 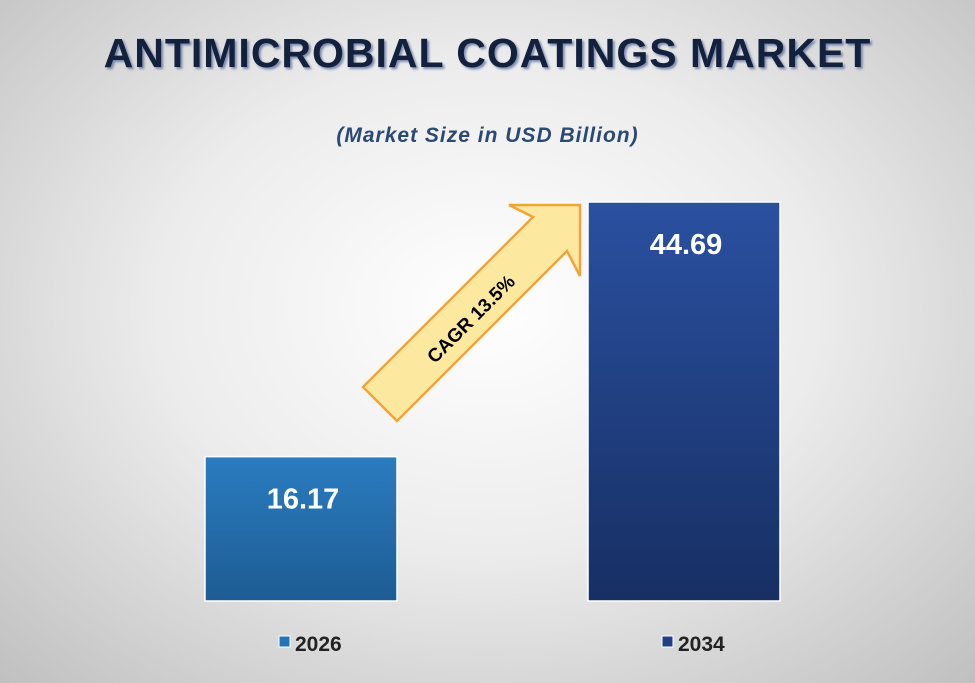 I want to click on chart-title: ANTIMICROBIAL COATINGS MARKET, so click(x=487, y=53).